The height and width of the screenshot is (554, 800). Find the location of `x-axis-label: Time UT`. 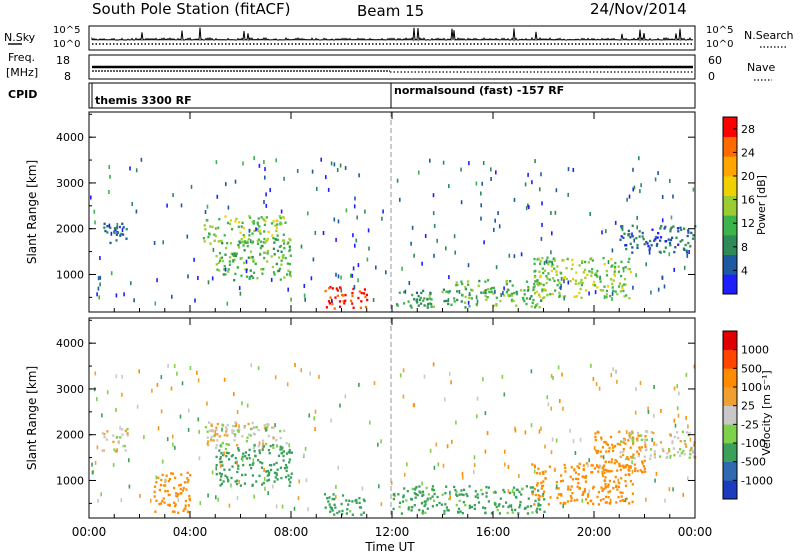

x-axis-label: Time UT is located at coordinates (389, 547).